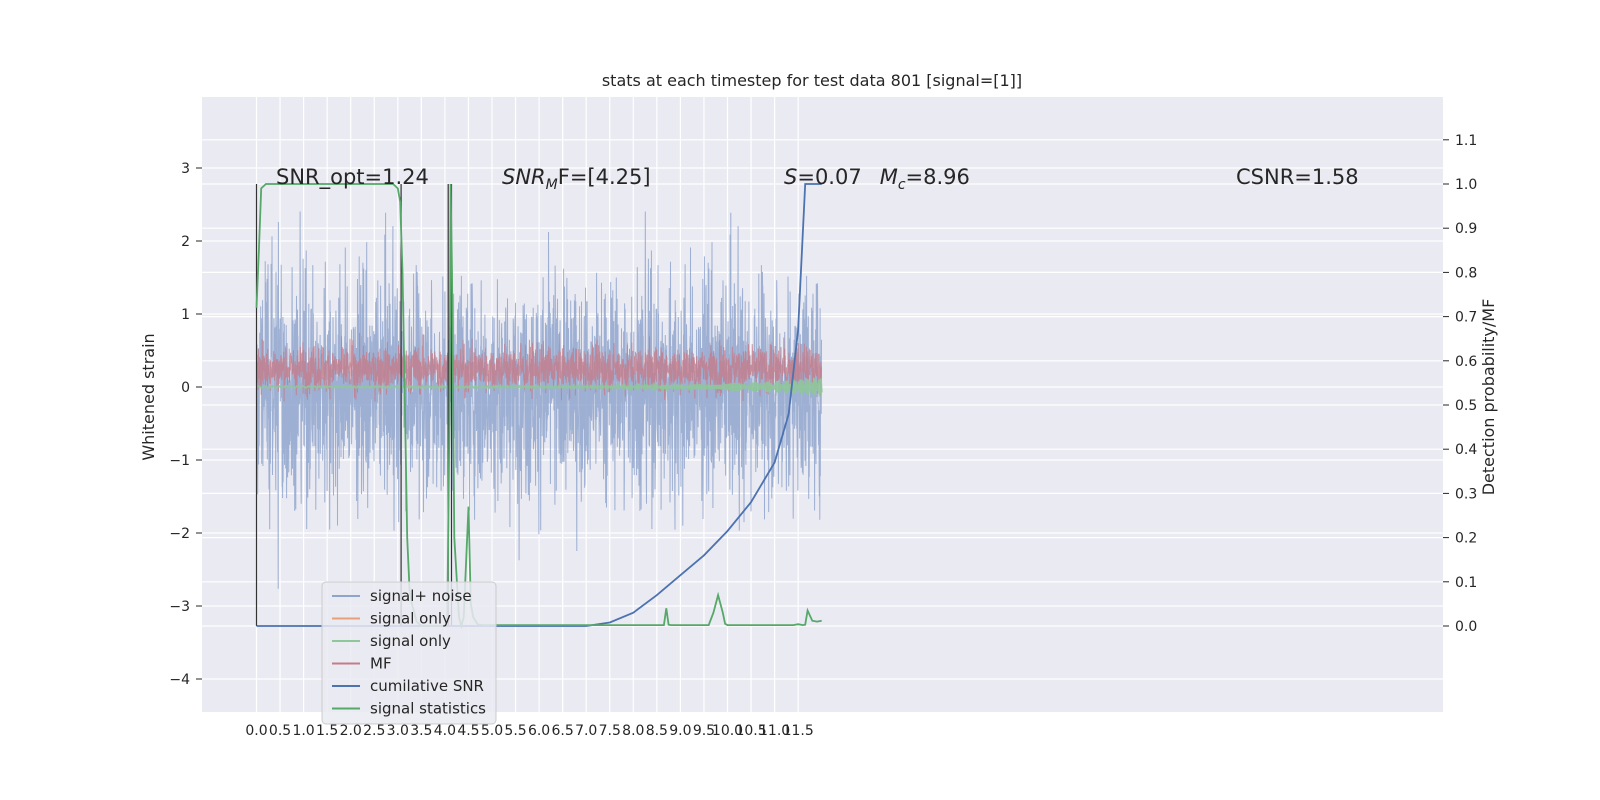  Describe the element at coordinates (492, 731) in the screenshot. I see `x-tick-label: 5.0` at that location.